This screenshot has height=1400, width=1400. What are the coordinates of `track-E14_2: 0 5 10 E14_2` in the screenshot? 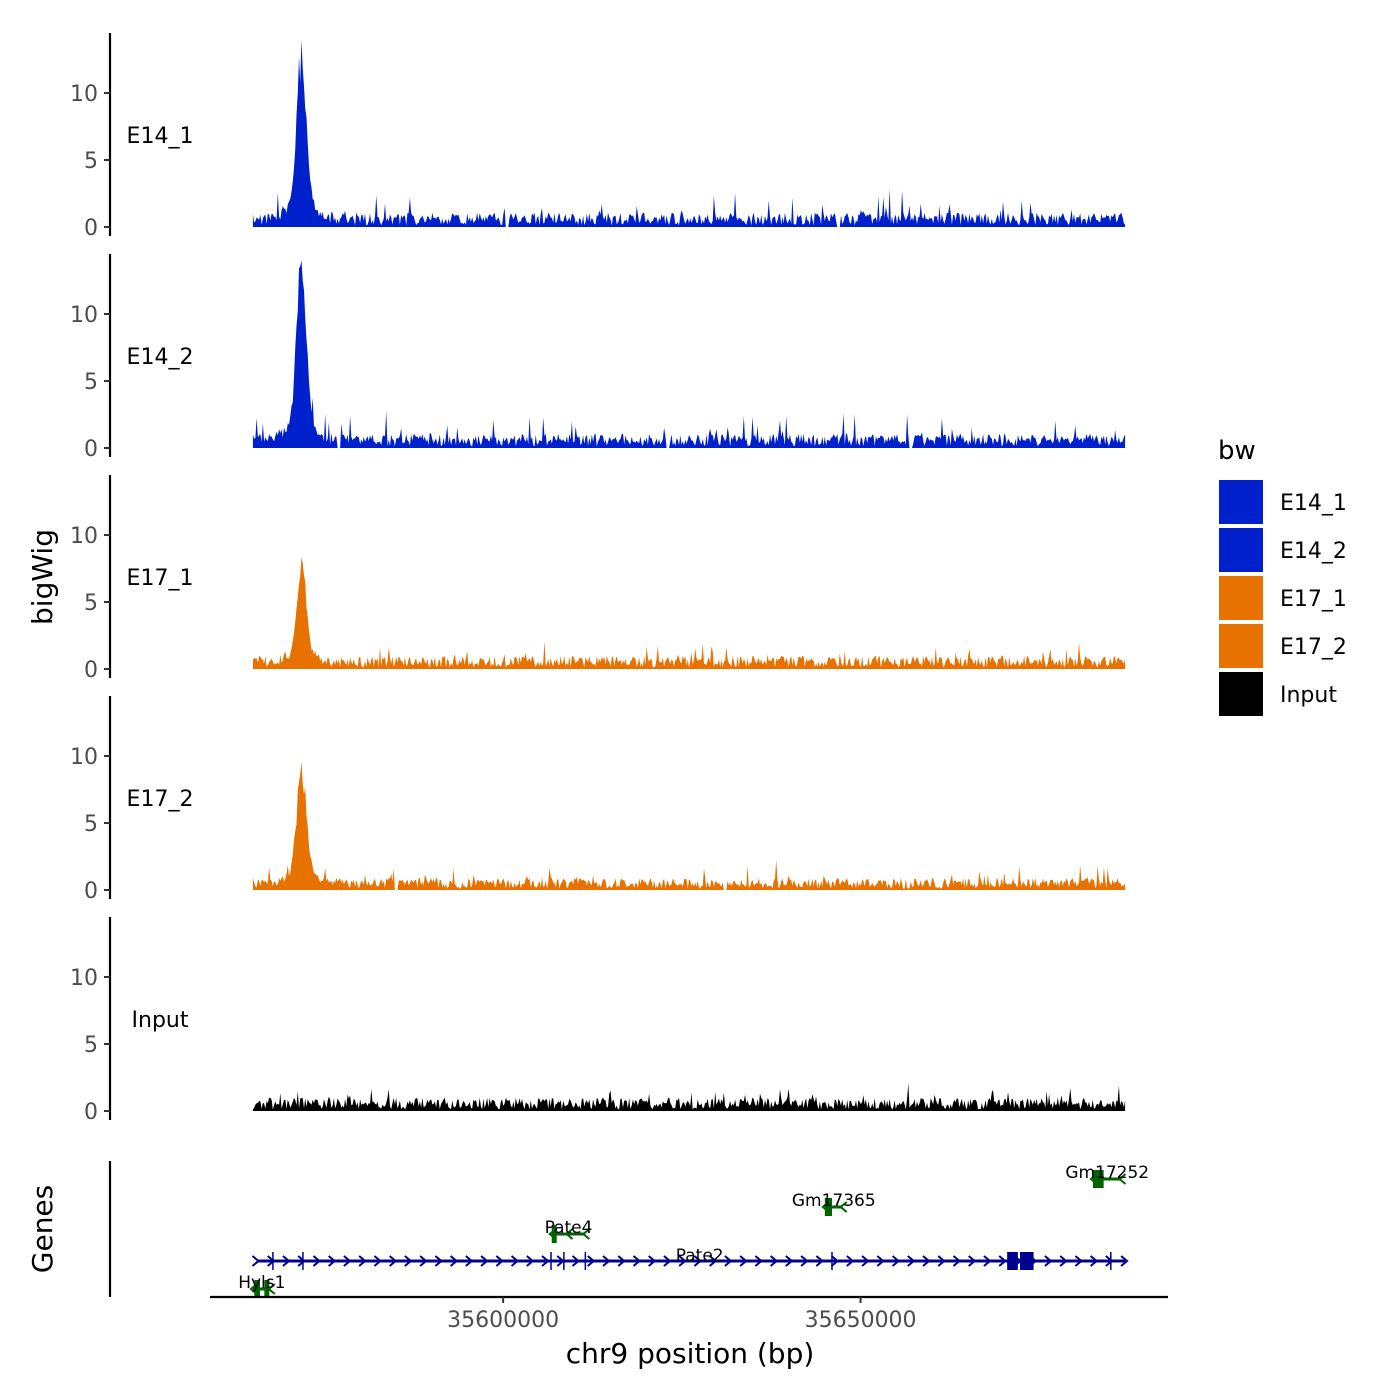 It's located at (598, 358).